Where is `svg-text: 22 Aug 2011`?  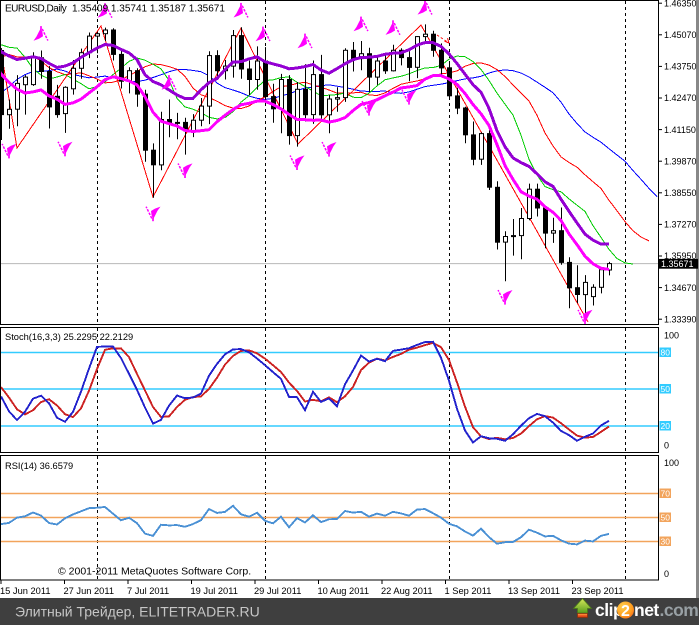
svg-text: 22 Aug 2011 is located at coordinates (407, 591).